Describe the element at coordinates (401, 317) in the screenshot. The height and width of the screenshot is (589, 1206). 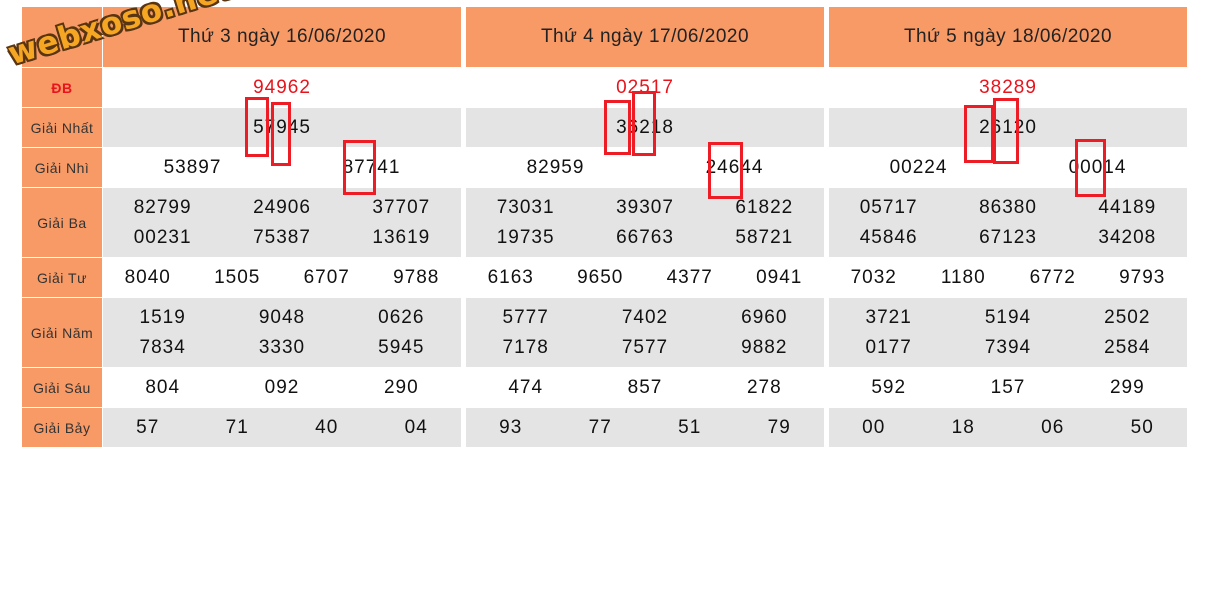
I see `prize-number: 0626` at that location.